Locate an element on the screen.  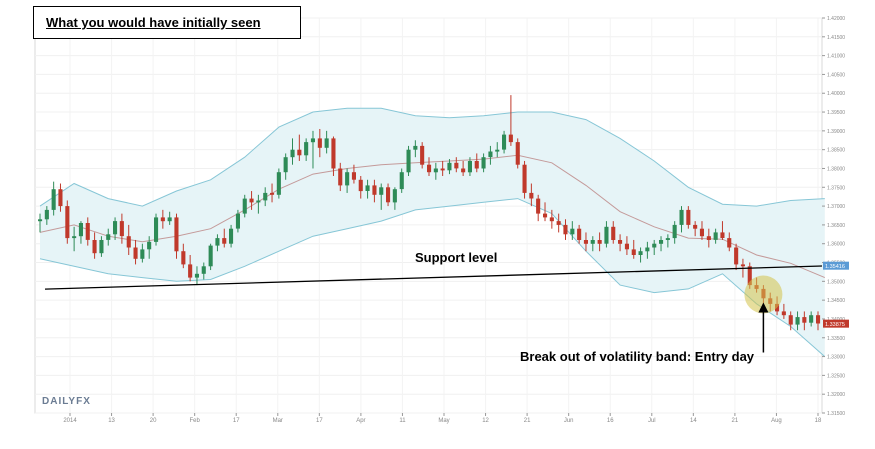
x-tick-label: Aug is located at coordinates (776, 421).